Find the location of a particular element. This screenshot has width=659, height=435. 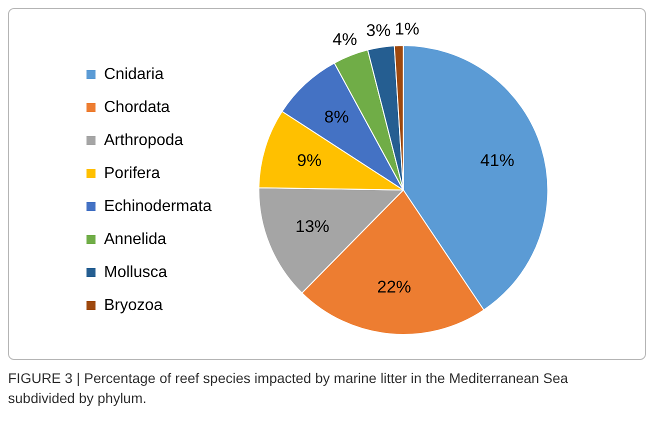

data-label: 3% is located at coordinates (378, 30).